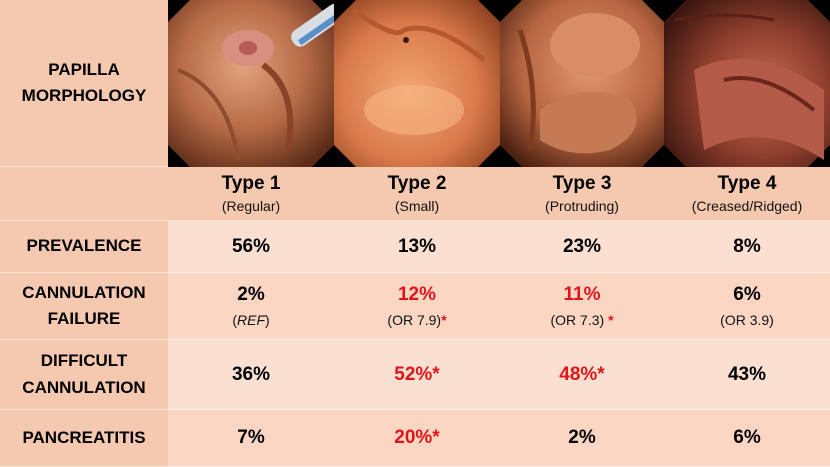 The width and height of the screenshot is (830, 467). I want to click on row-label-empty, so click(84, 194).